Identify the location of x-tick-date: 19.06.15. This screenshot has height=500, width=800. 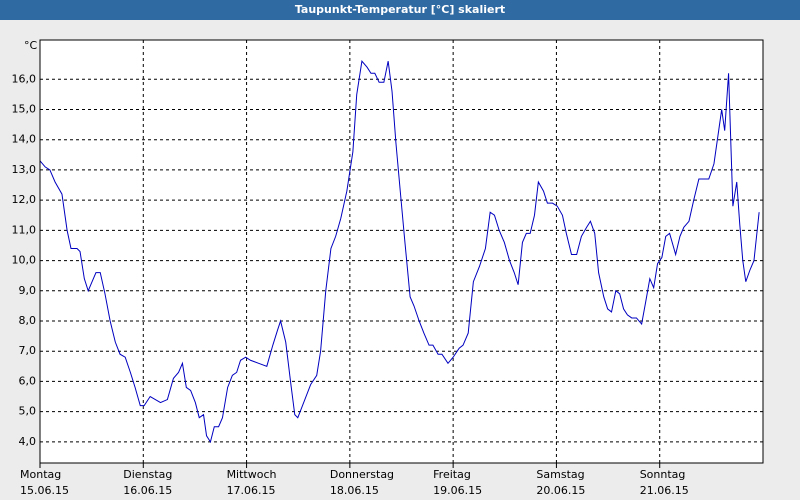
(457, 490).